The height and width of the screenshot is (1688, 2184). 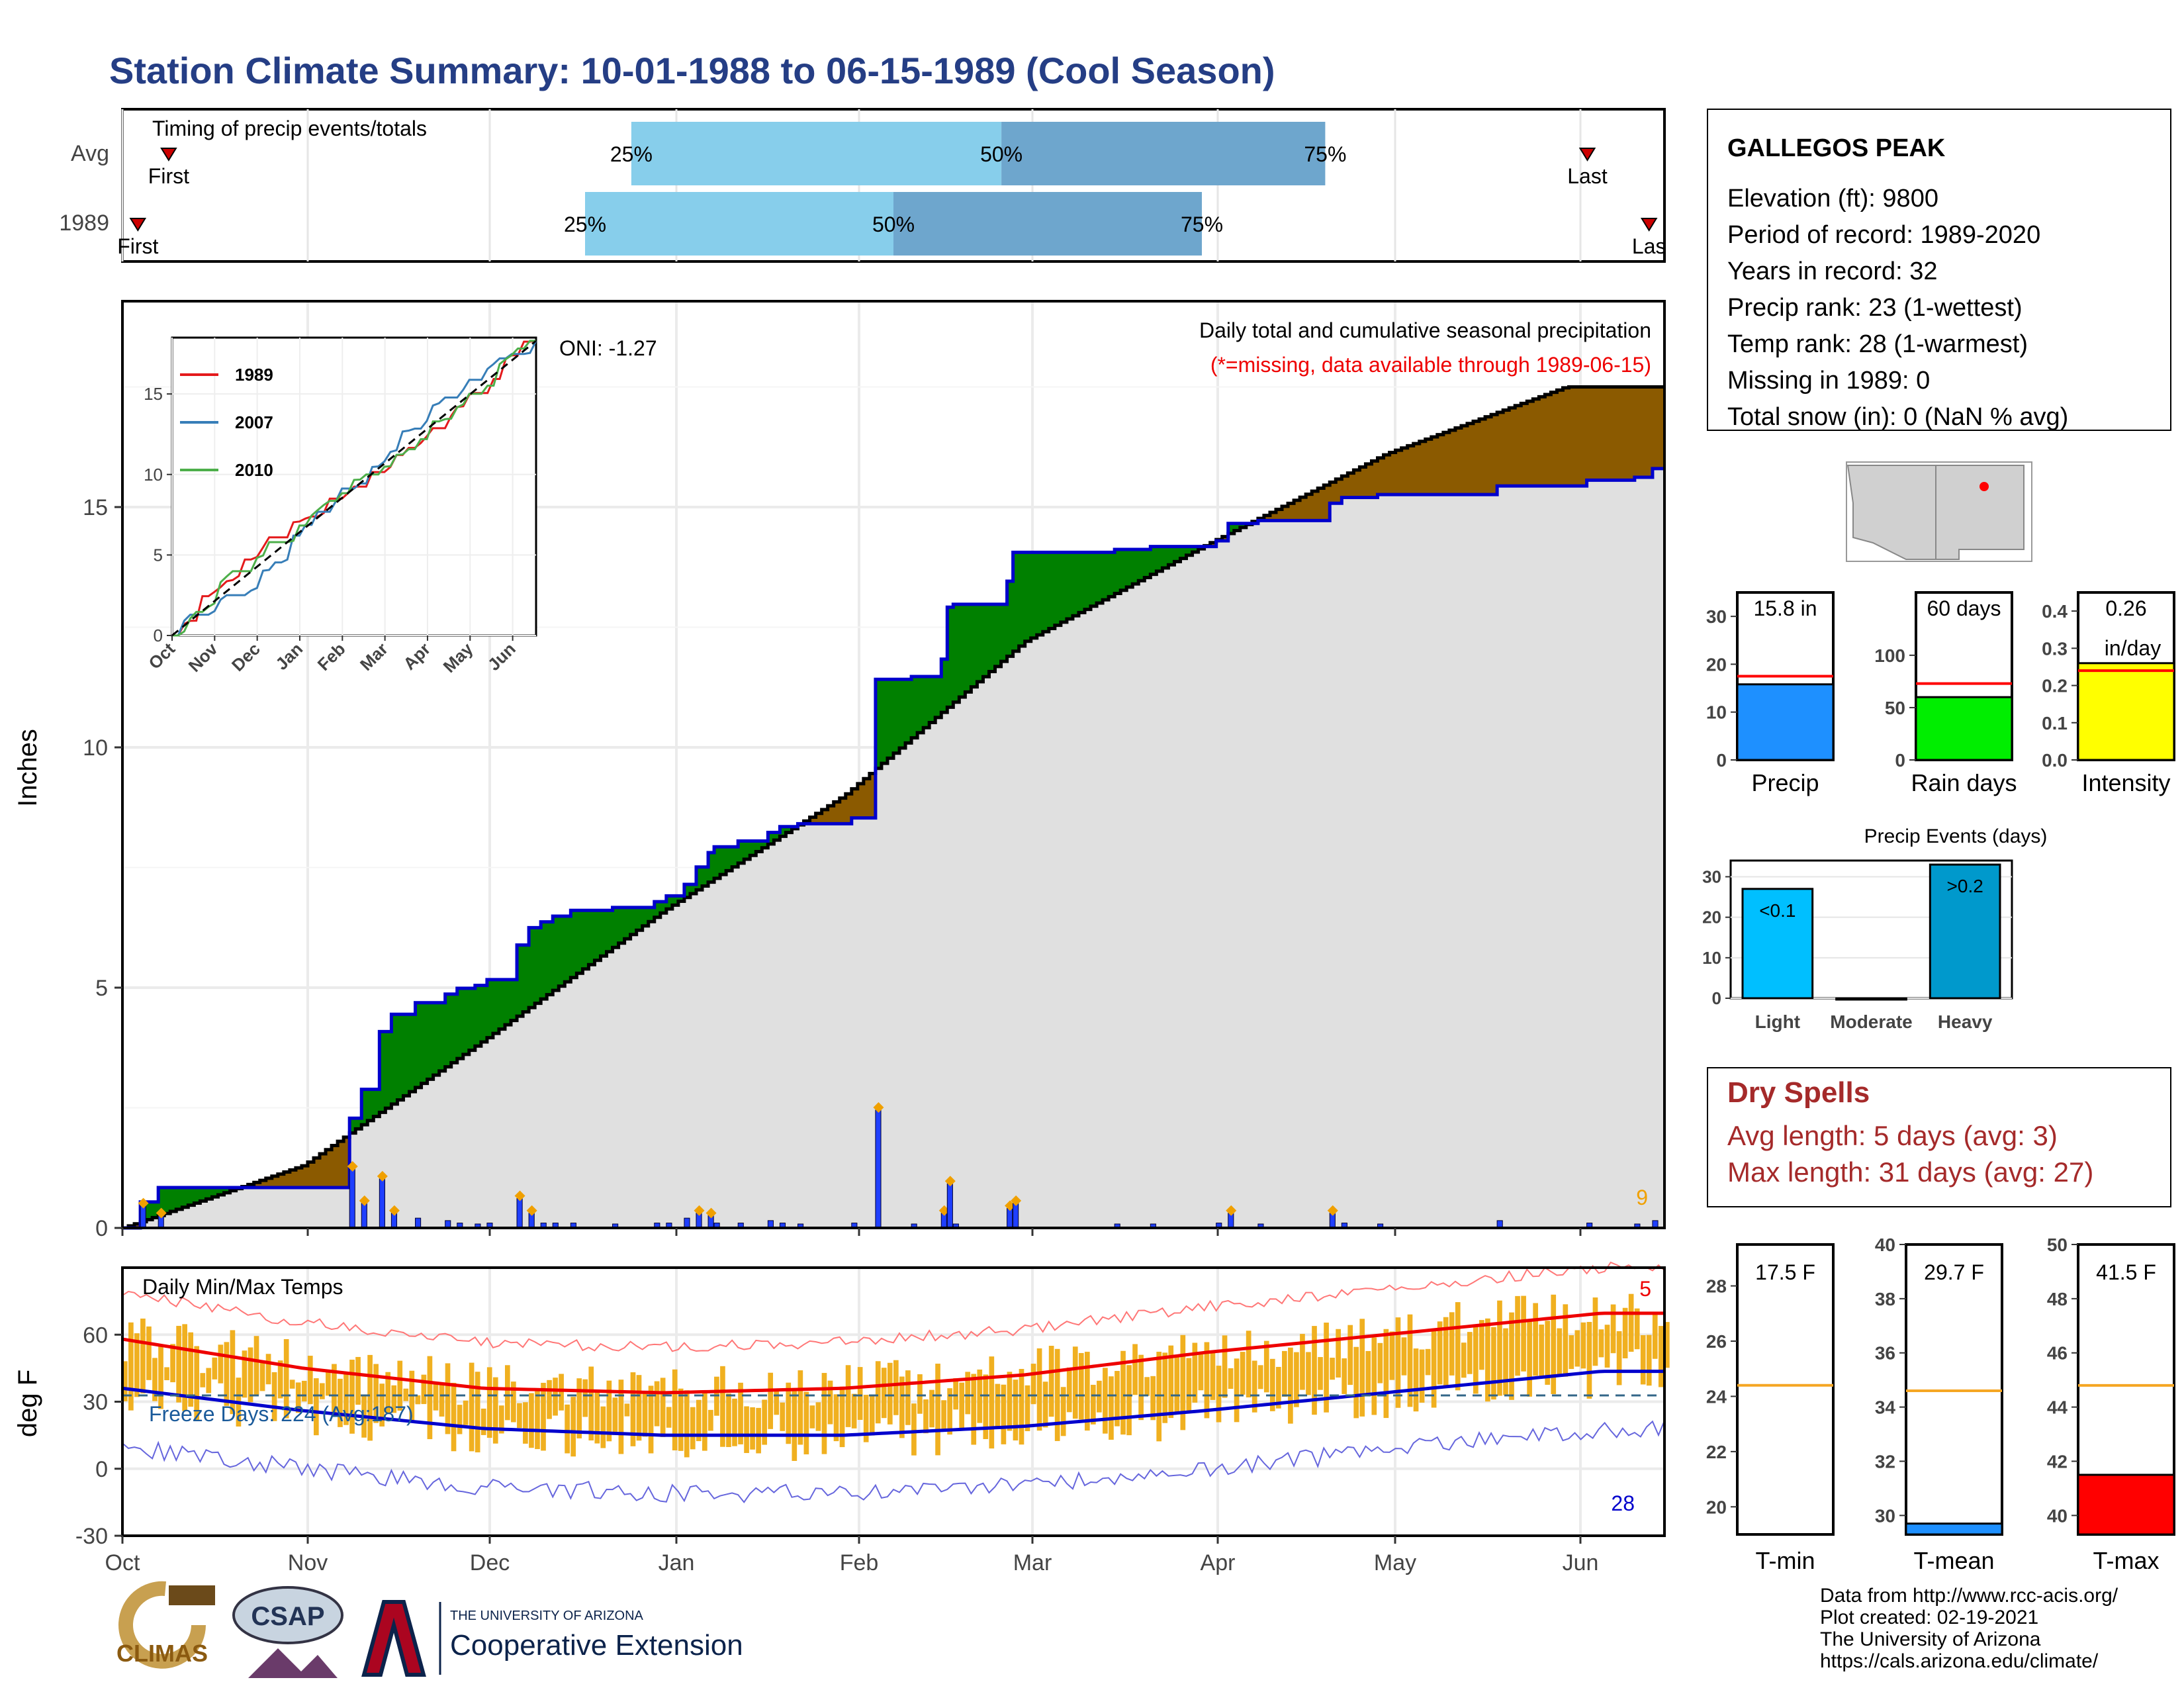 What do you see at coordinates (1964, 782) in the screenshot?
I see `summary-bar-label: Rain days` at bounding box center [1964, 782].